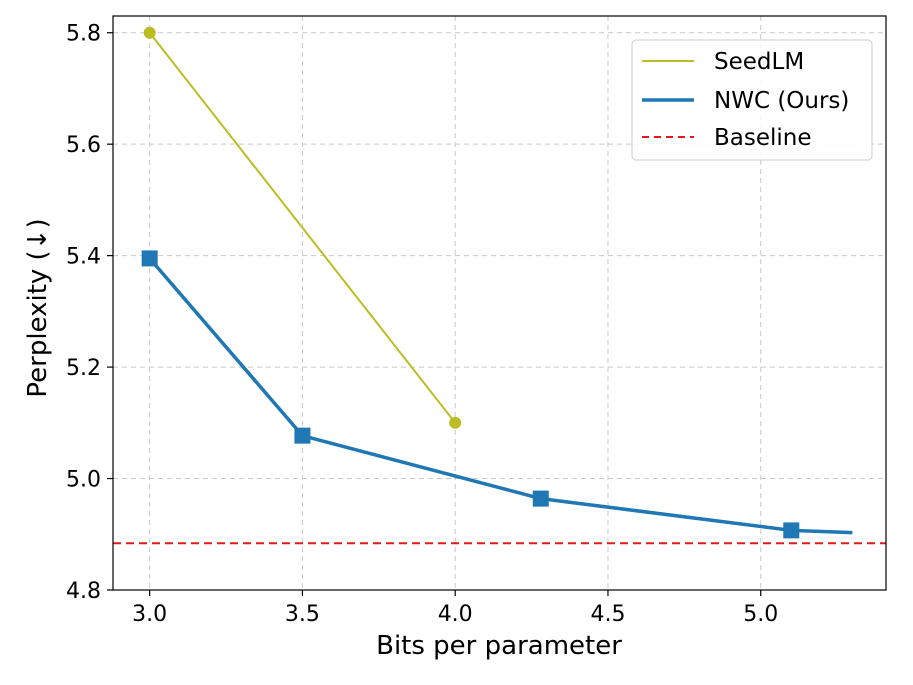  Describe the element at coordinates (83, 34) in the screenshot. I see `y-tick-label: 5.8` at that location.